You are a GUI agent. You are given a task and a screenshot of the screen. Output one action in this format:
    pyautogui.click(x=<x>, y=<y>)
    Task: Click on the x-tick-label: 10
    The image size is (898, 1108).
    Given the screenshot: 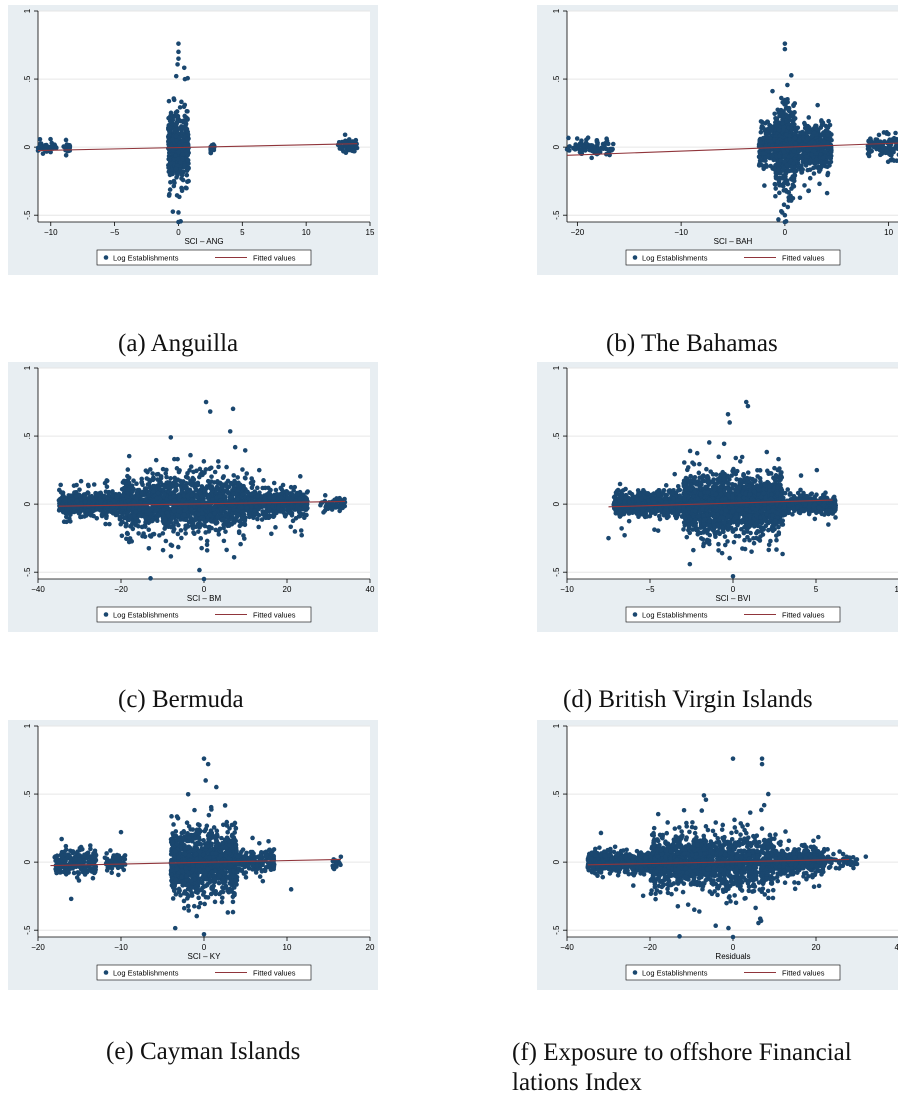 What is the action you would take?
    pyautogui.click(x=306, y=232)
    